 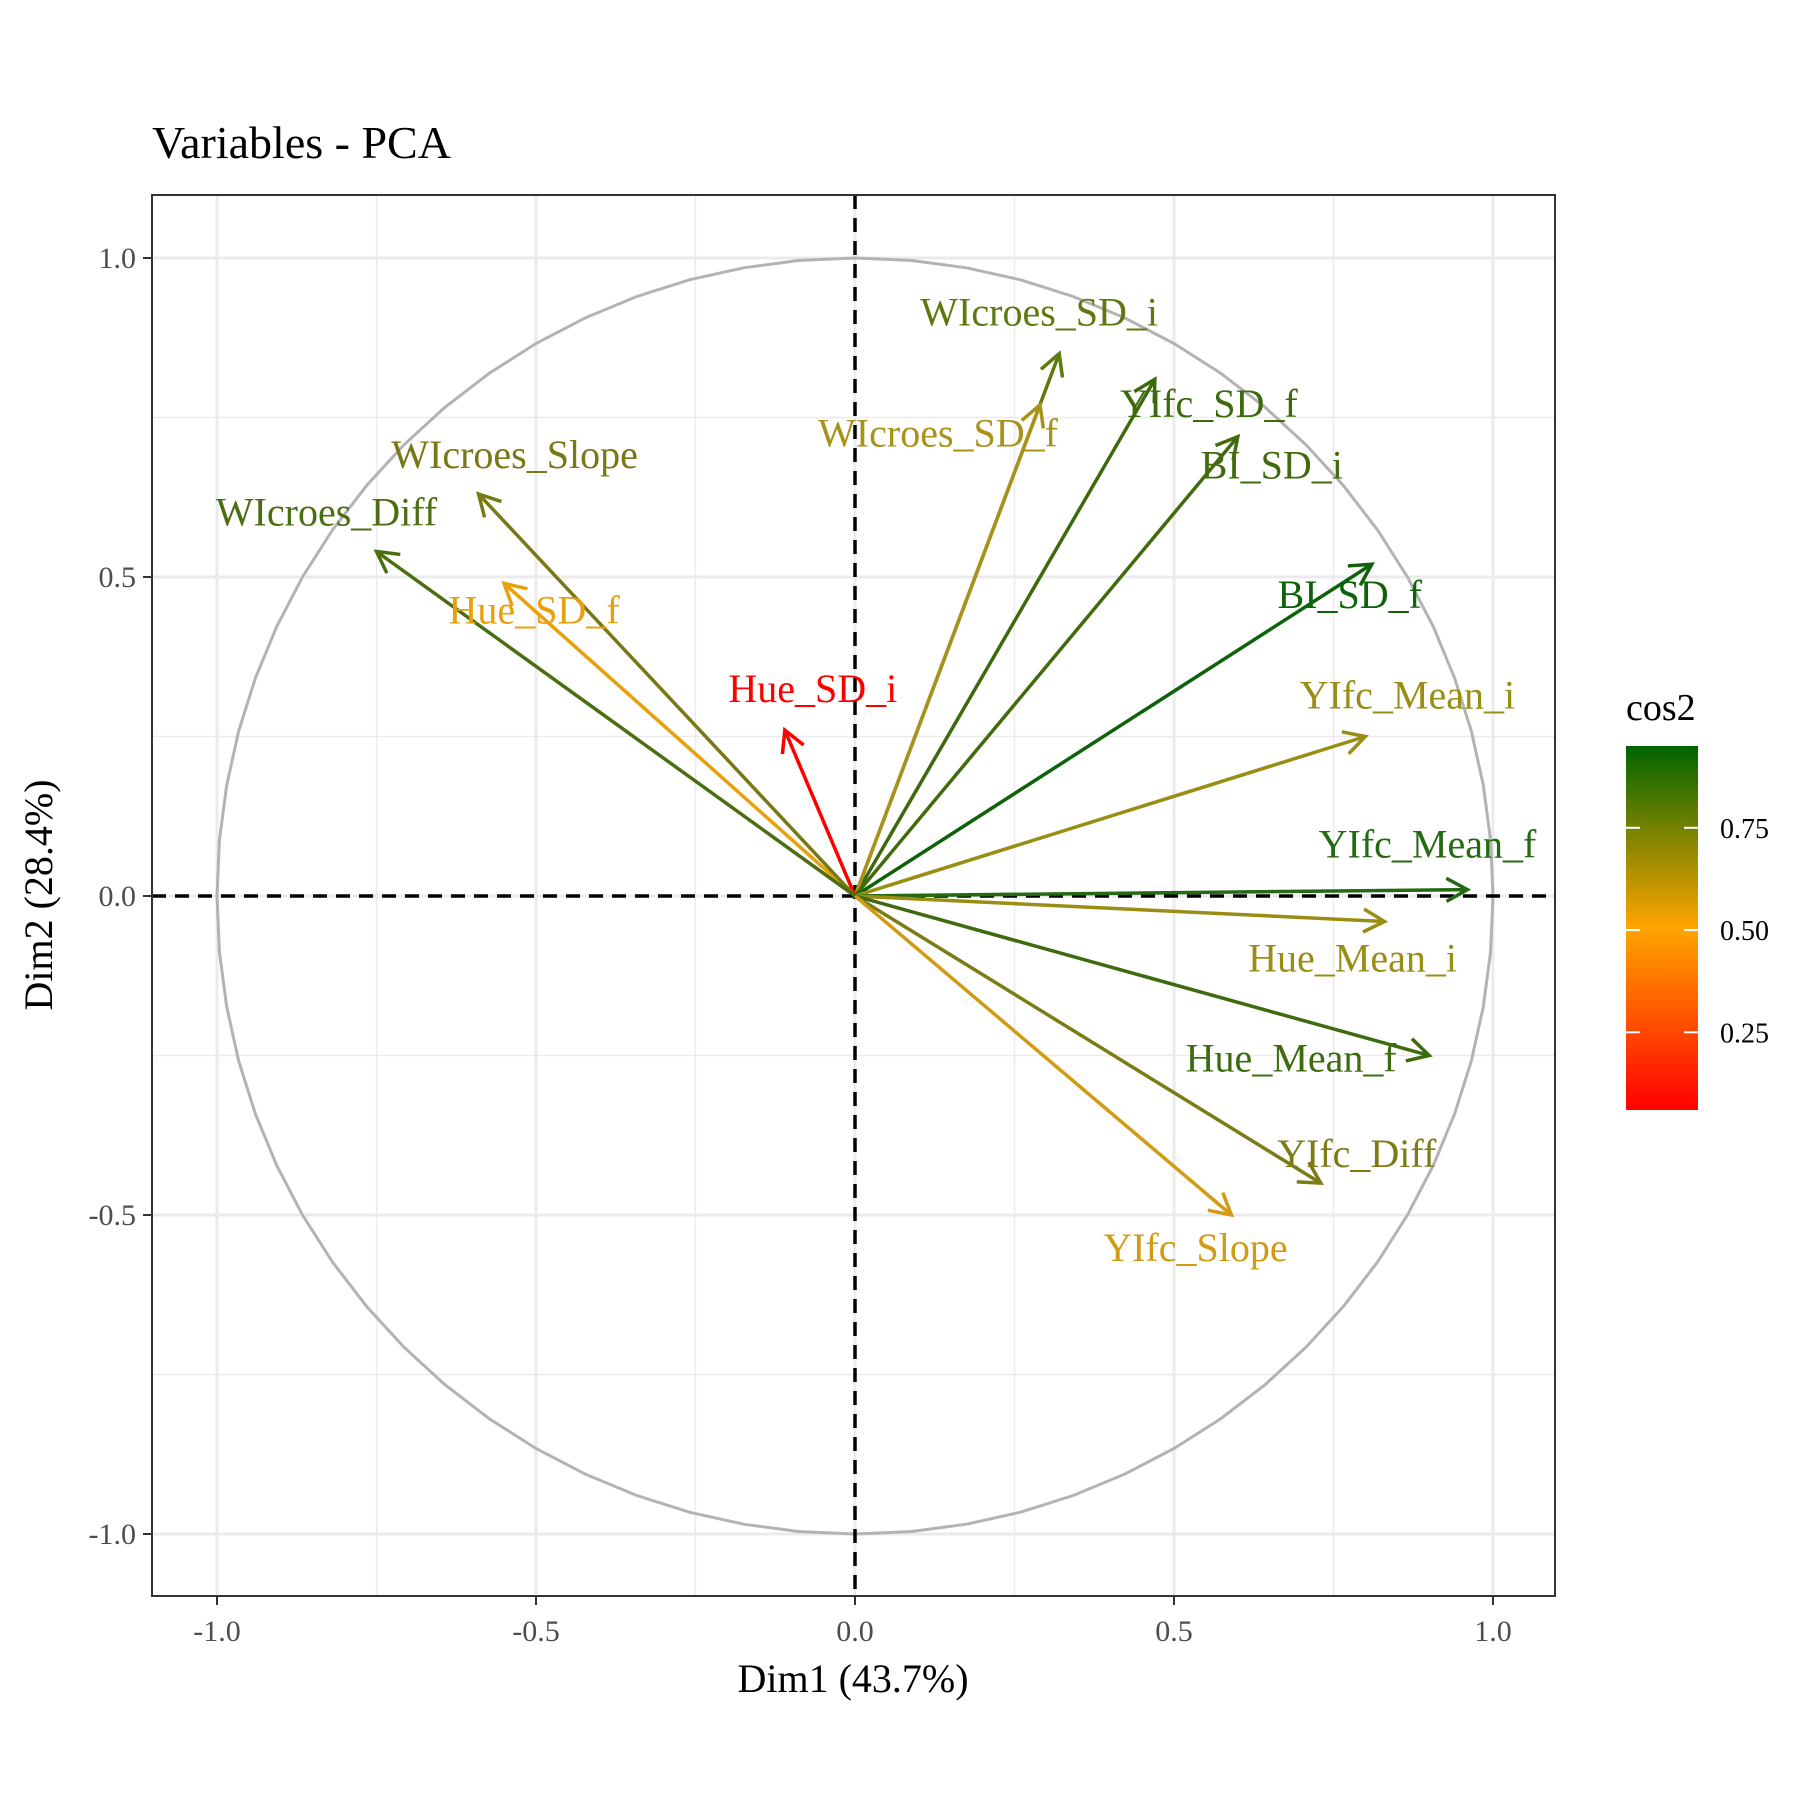 What do you see at coordinates (118, 258) in the screenshot?
I see `y-tick-label: 1.0` at bounding box center [118, 258].